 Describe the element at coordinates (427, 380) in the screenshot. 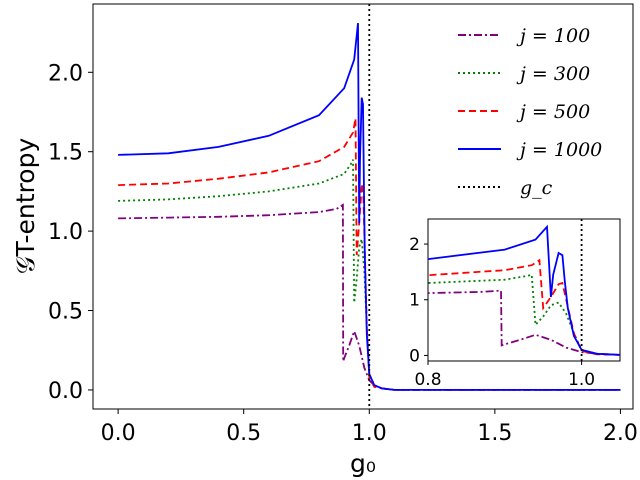

I see `inset-x-tick-label: 0.8` at that location.